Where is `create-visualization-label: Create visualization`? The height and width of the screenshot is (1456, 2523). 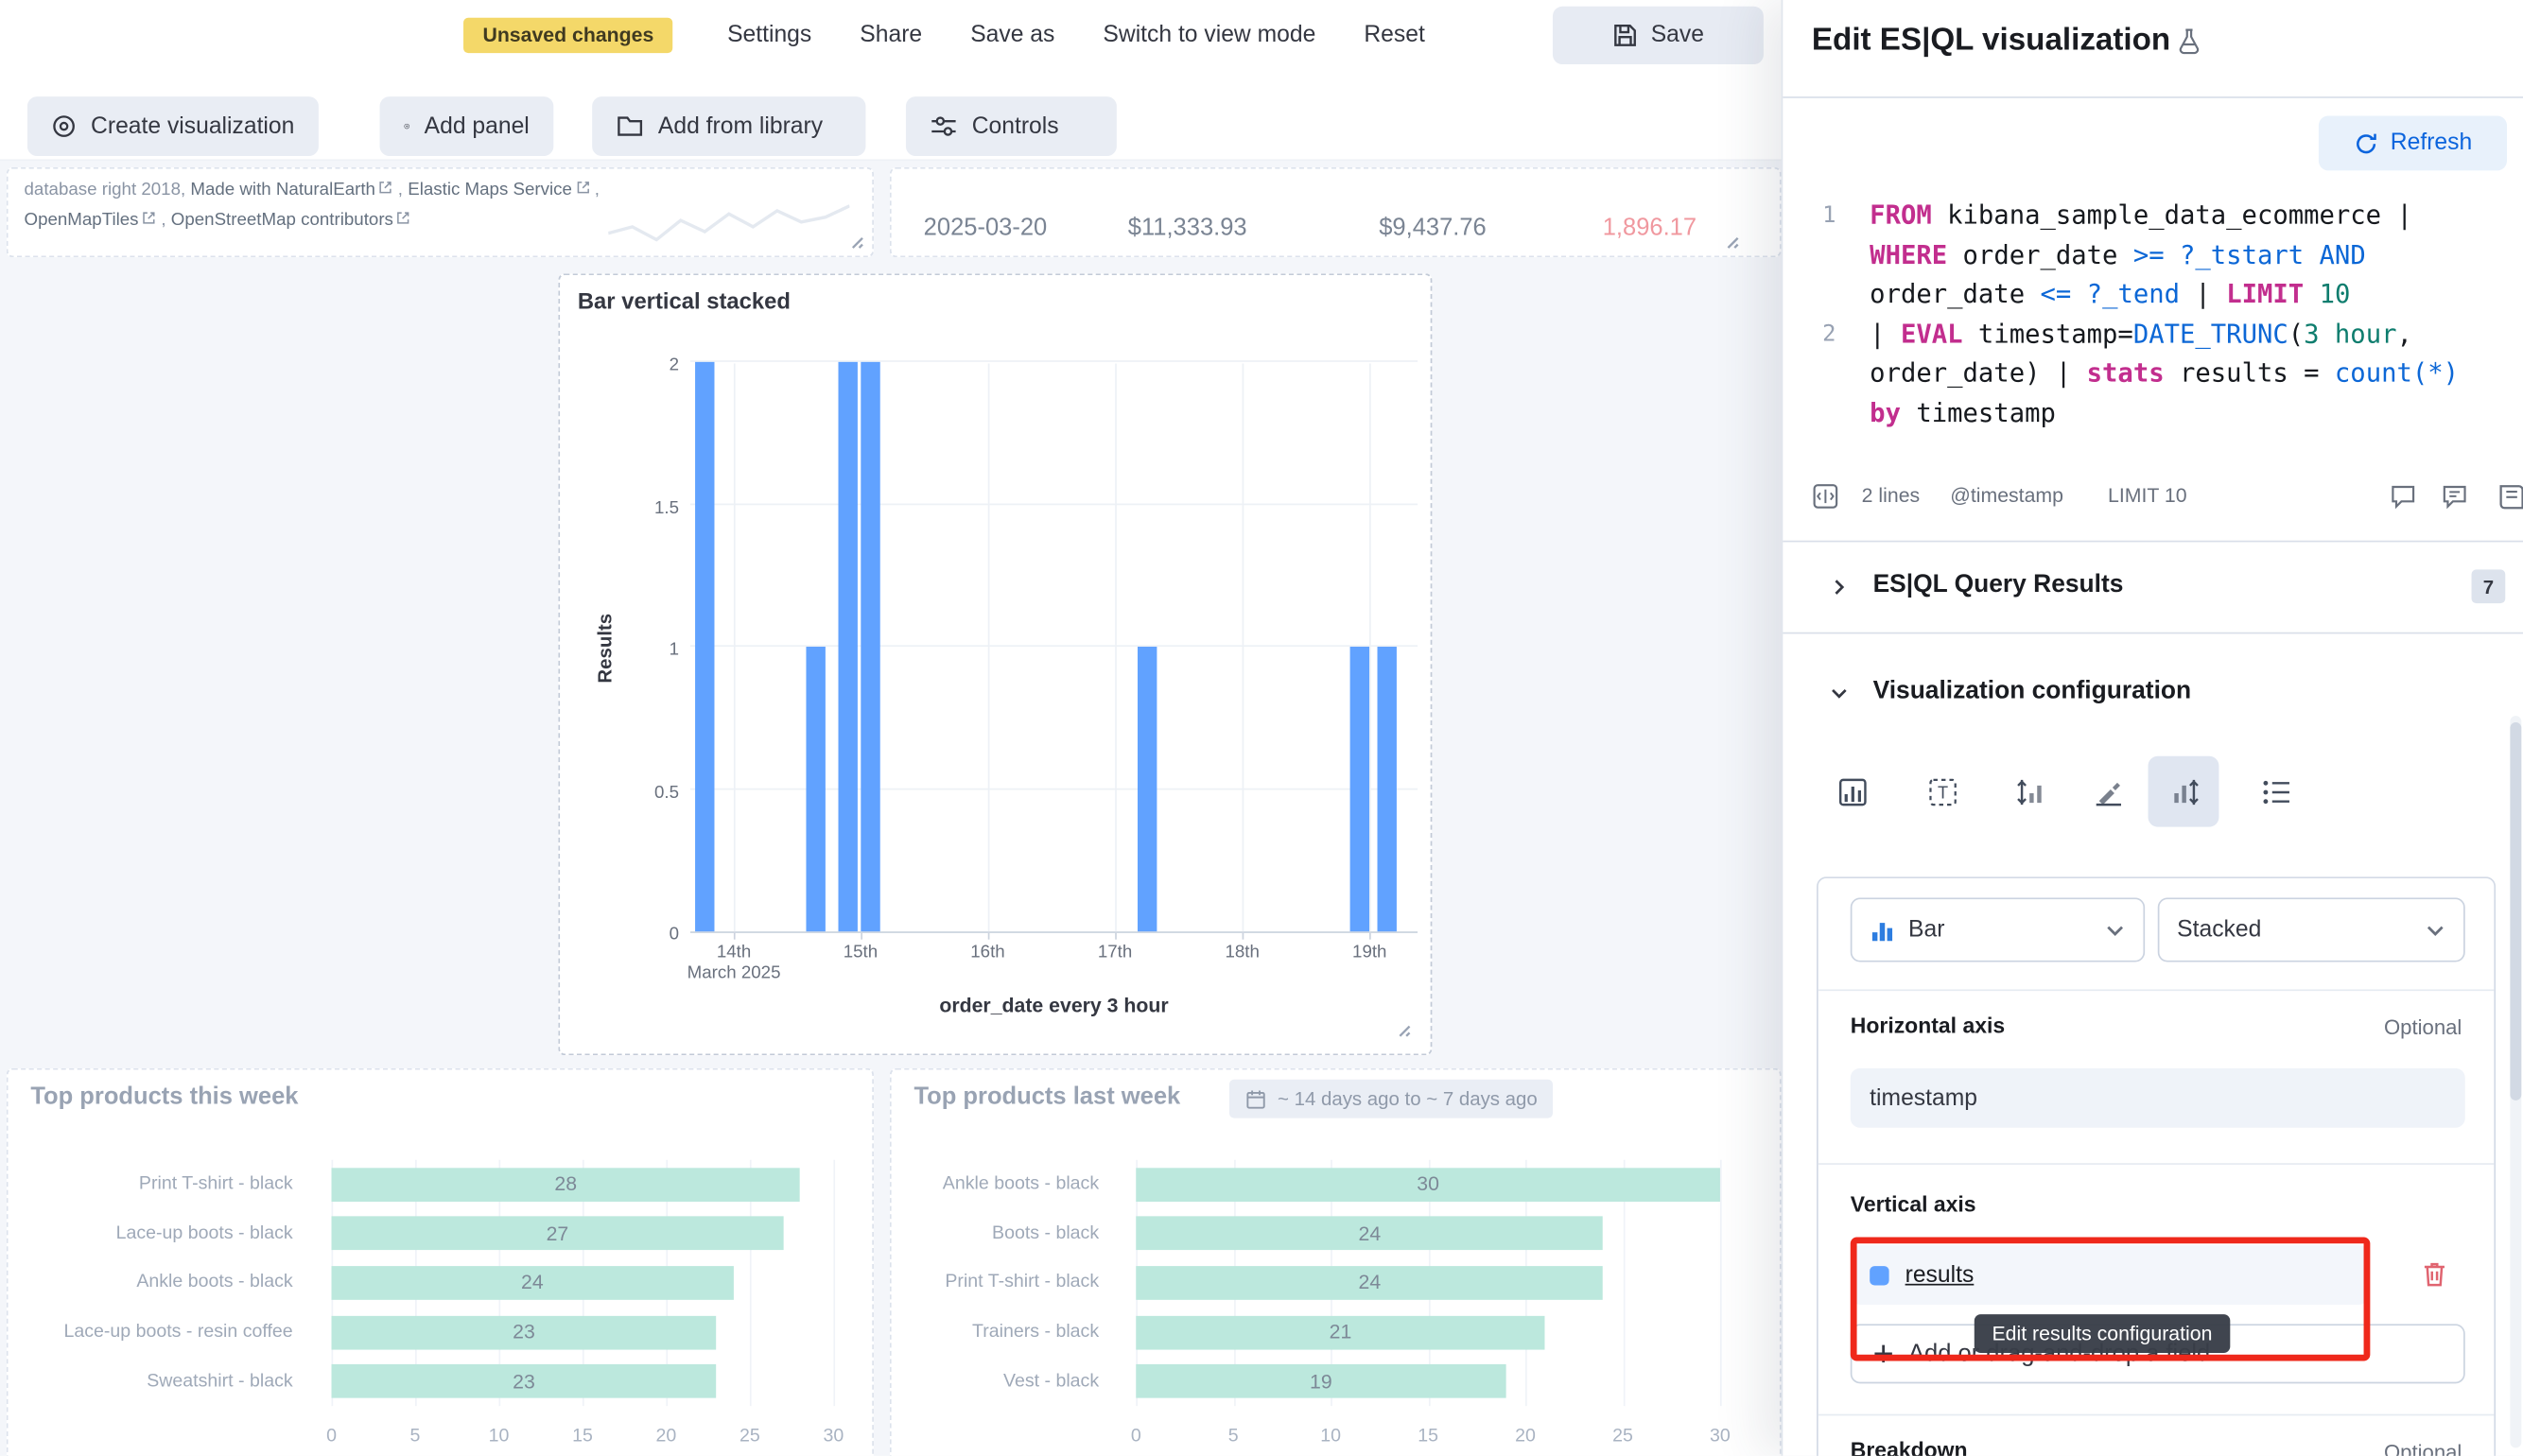
create-visualization-label: Create visualization is located at coordinates (193, 127).